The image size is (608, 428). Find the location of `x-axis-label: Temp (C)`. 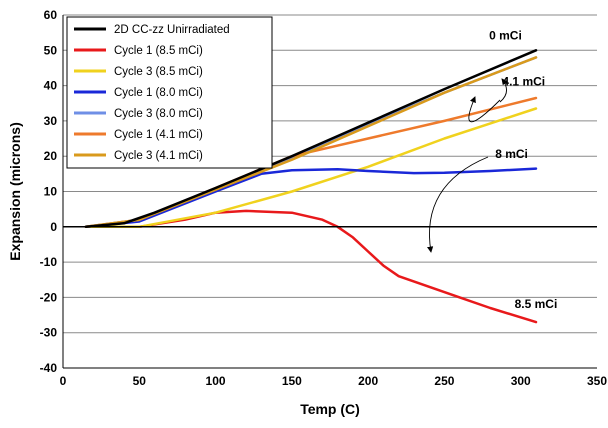

x-axis-label: Temp (C) is located at coordinates (330, 409).